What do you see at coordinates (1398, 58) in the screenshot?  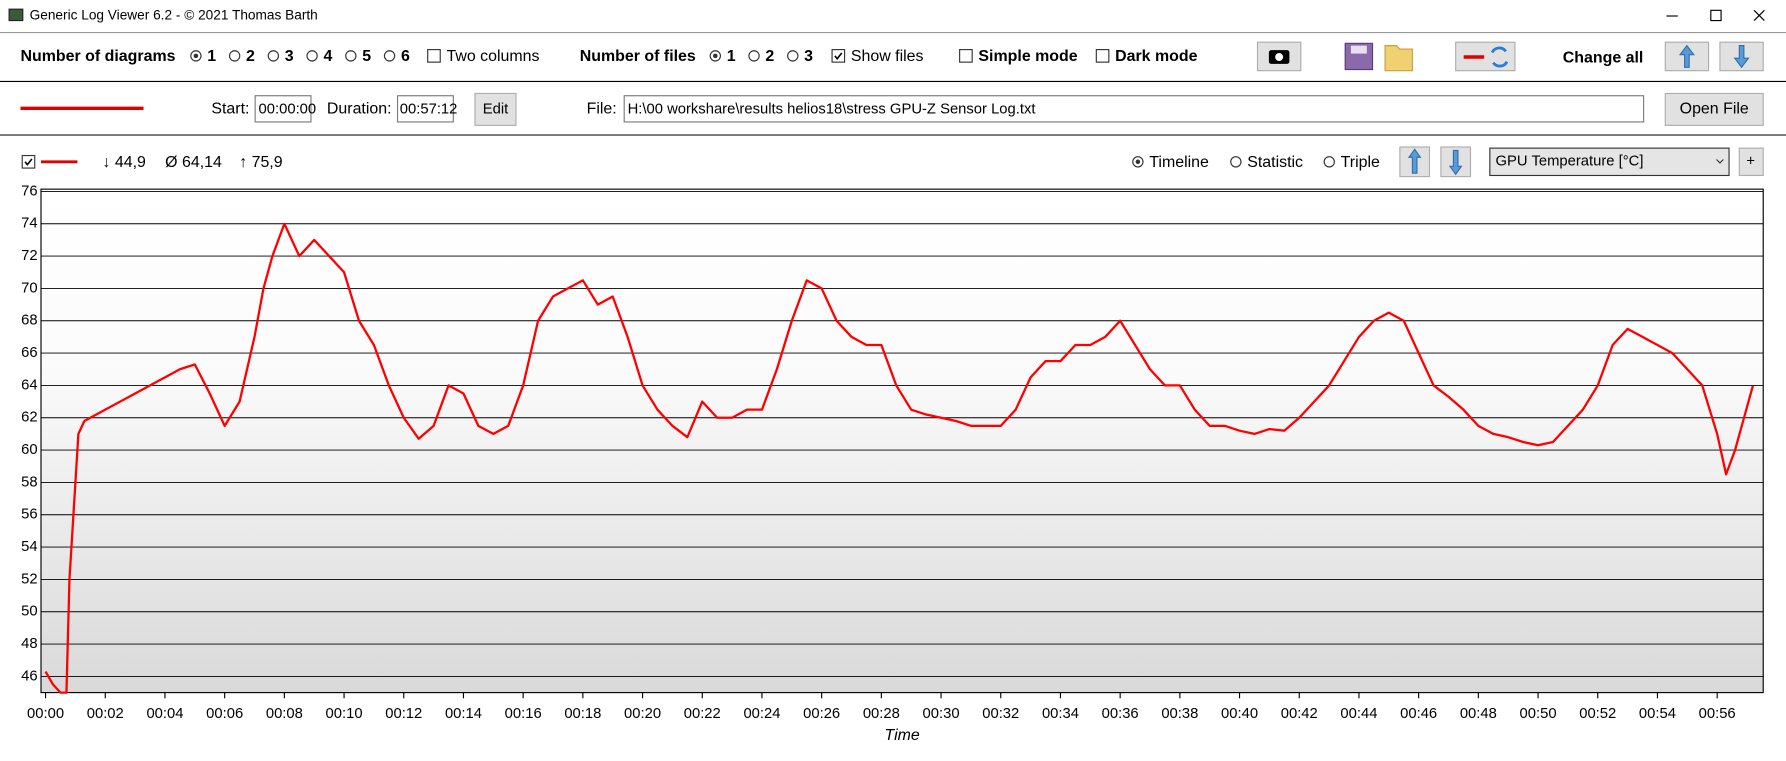 I see `open-folder-button` at bounding box center [1398, 58].